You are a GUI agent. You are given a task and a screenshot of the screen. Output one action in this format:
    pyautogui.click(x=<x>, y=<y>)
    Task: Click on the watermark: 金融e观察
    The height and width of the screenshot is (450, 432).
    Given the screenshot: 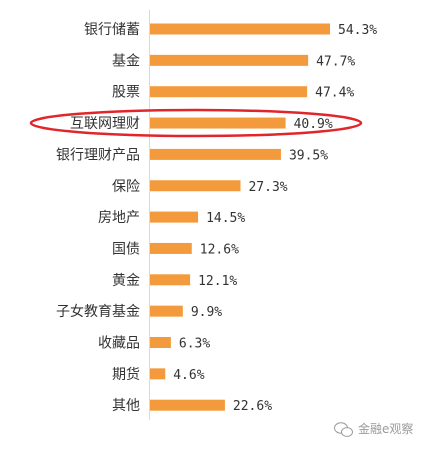 What is the action you would take?
    pyautogui.click(x=373, y=429)
    